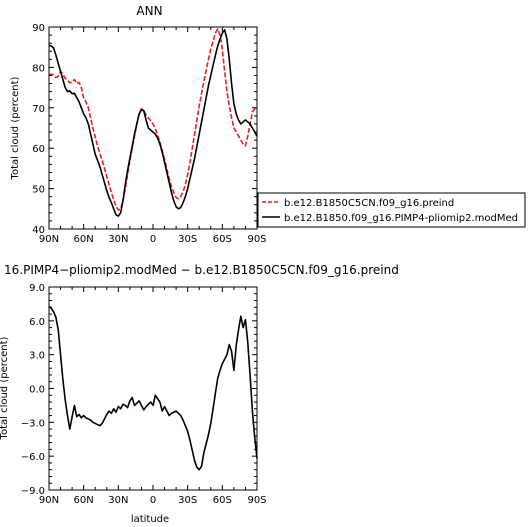  What do you see at coordinates (33, 423) in the screenshot?
I see `y-tick-label: −3.0` at bounding box center [33, 423].